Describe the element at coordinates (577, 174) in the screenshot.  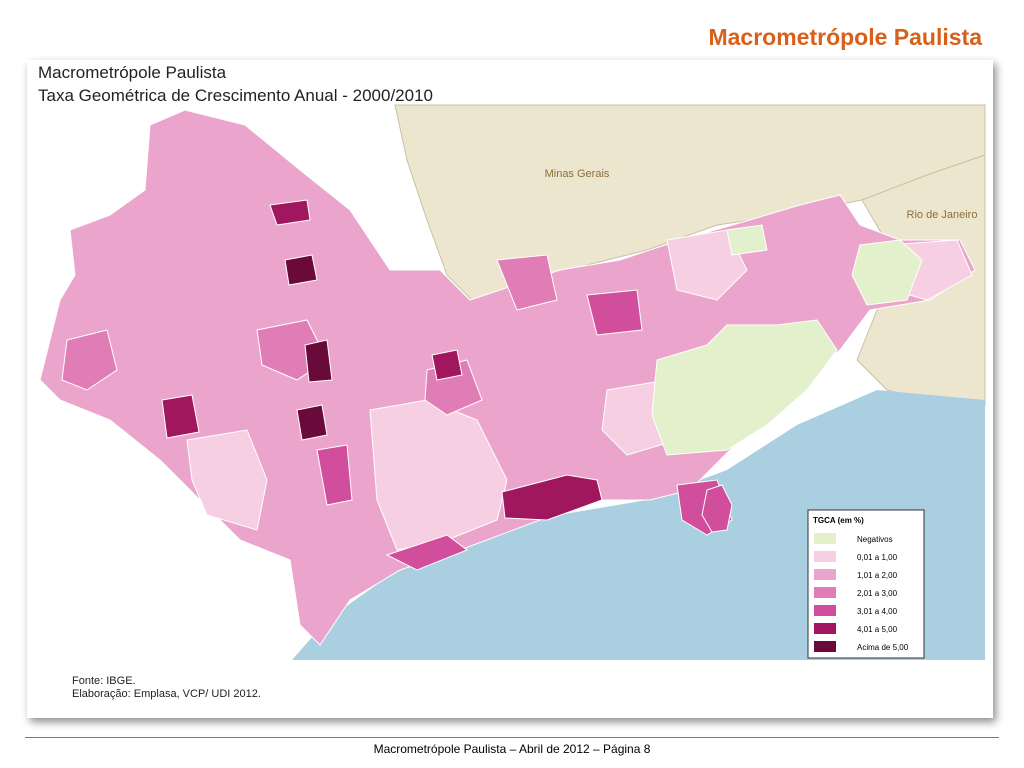
I see `region-label: Minas Gerais` at that location.